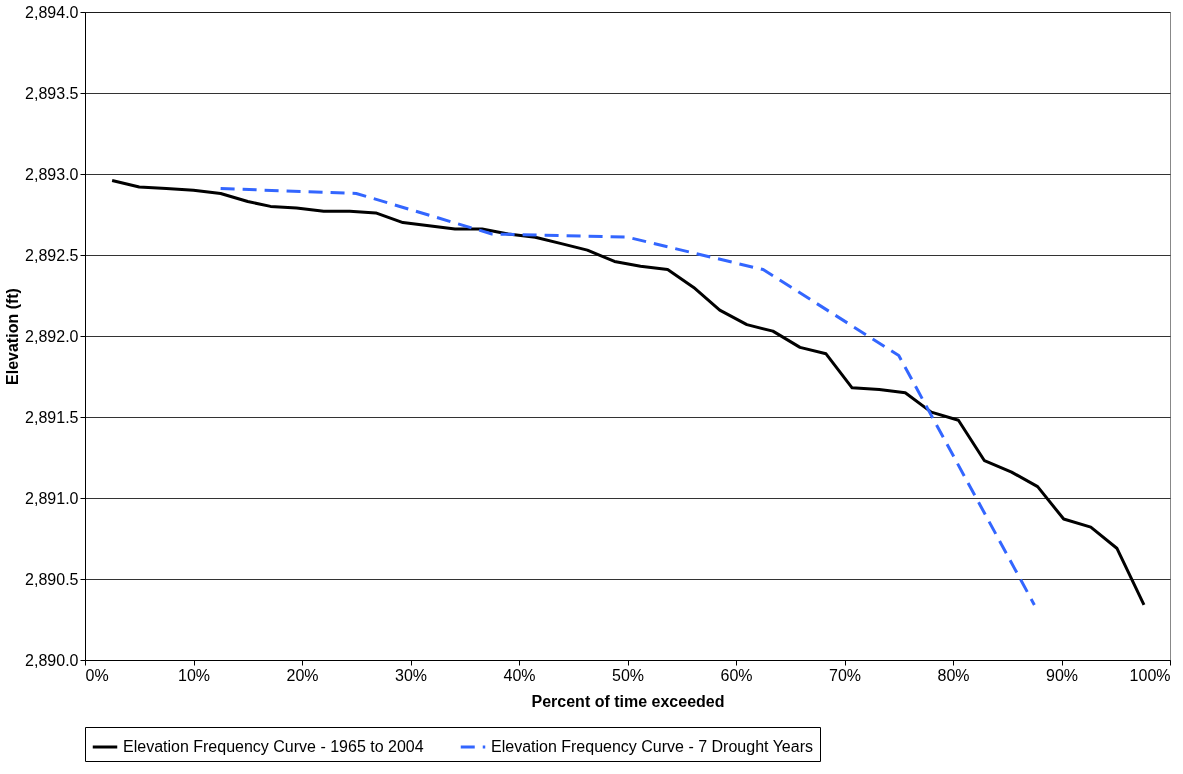  What do you see at coordinates (194, 675) in the screenshot?
I see `x-tick-label: 10%` at bounding box center [194, 675].